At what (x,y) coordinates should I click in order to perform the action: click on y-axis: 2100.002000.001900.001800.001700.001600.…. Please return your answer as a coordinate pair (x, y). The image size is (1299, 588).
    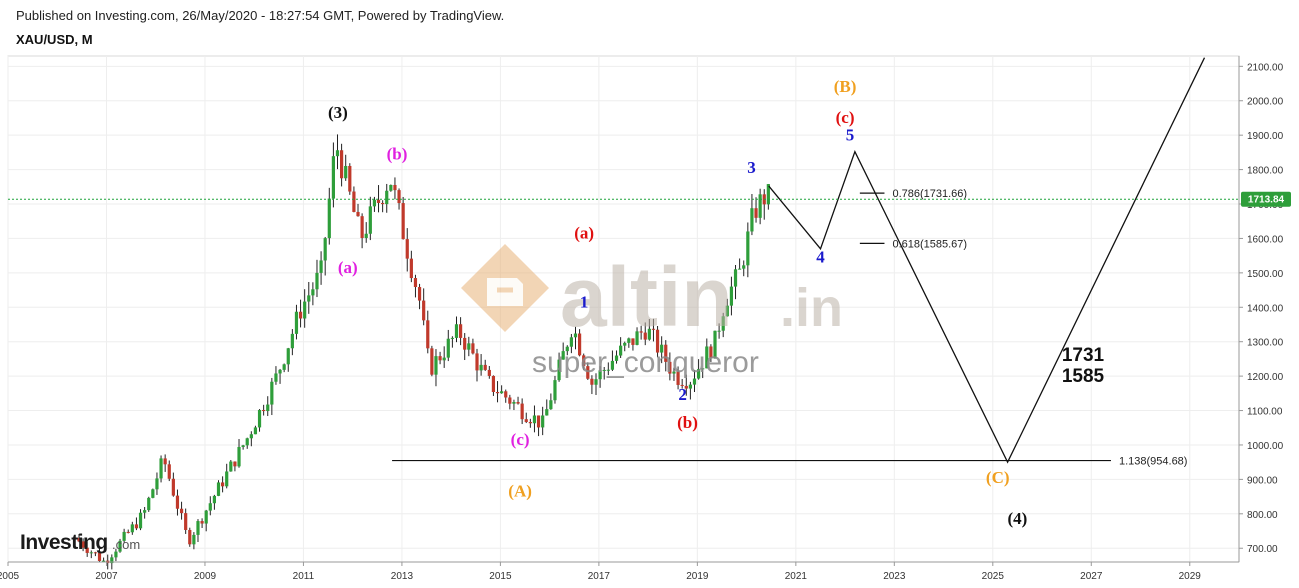
    Looking at the image, I should click on (1261, 309).